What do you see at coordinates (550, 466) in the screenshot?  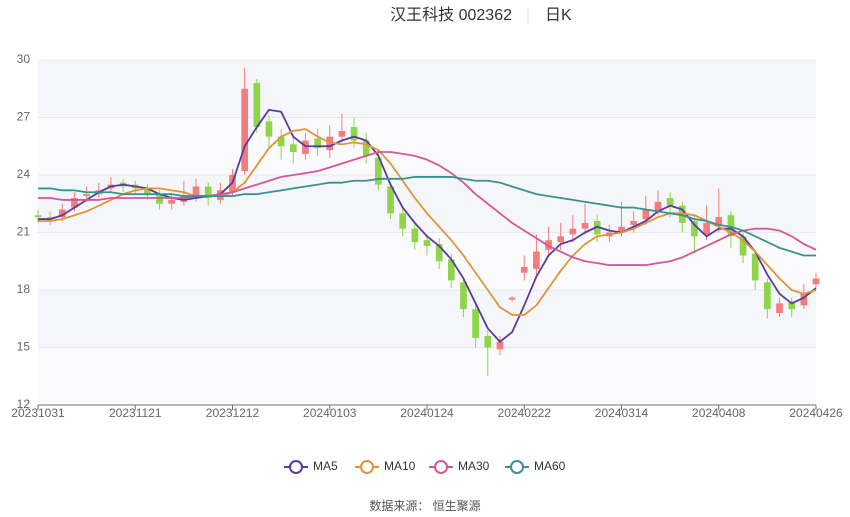 I see `legend-label: MA60` at bounding box center [550, 466].